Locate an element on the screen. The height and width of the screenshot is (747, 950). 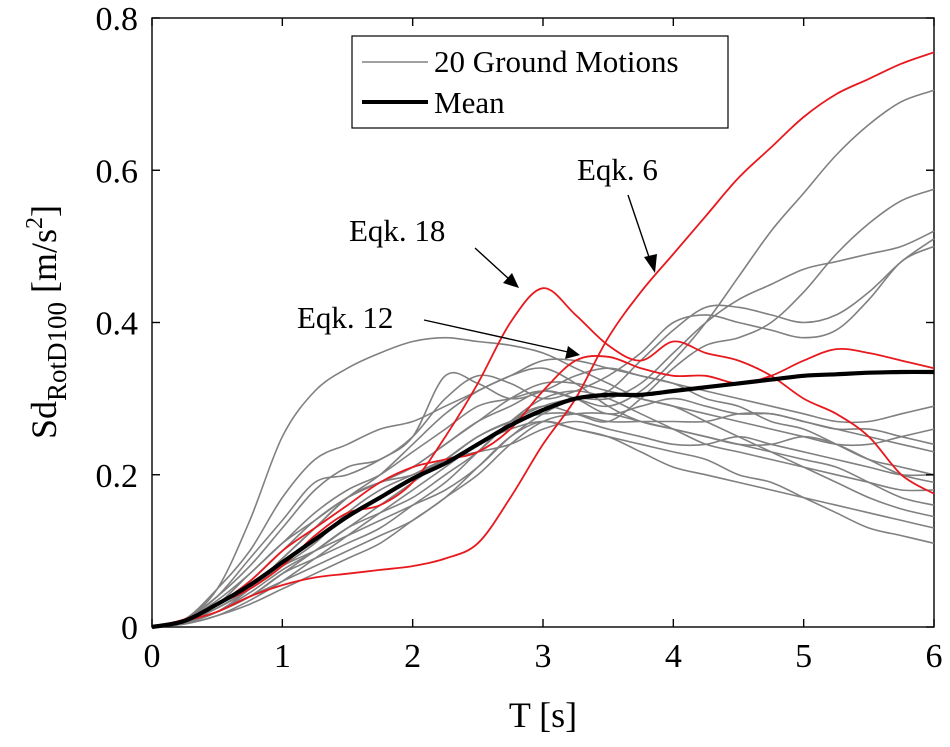
annotation-eqk-6-arrowhead is located at coordinates (650, 263).